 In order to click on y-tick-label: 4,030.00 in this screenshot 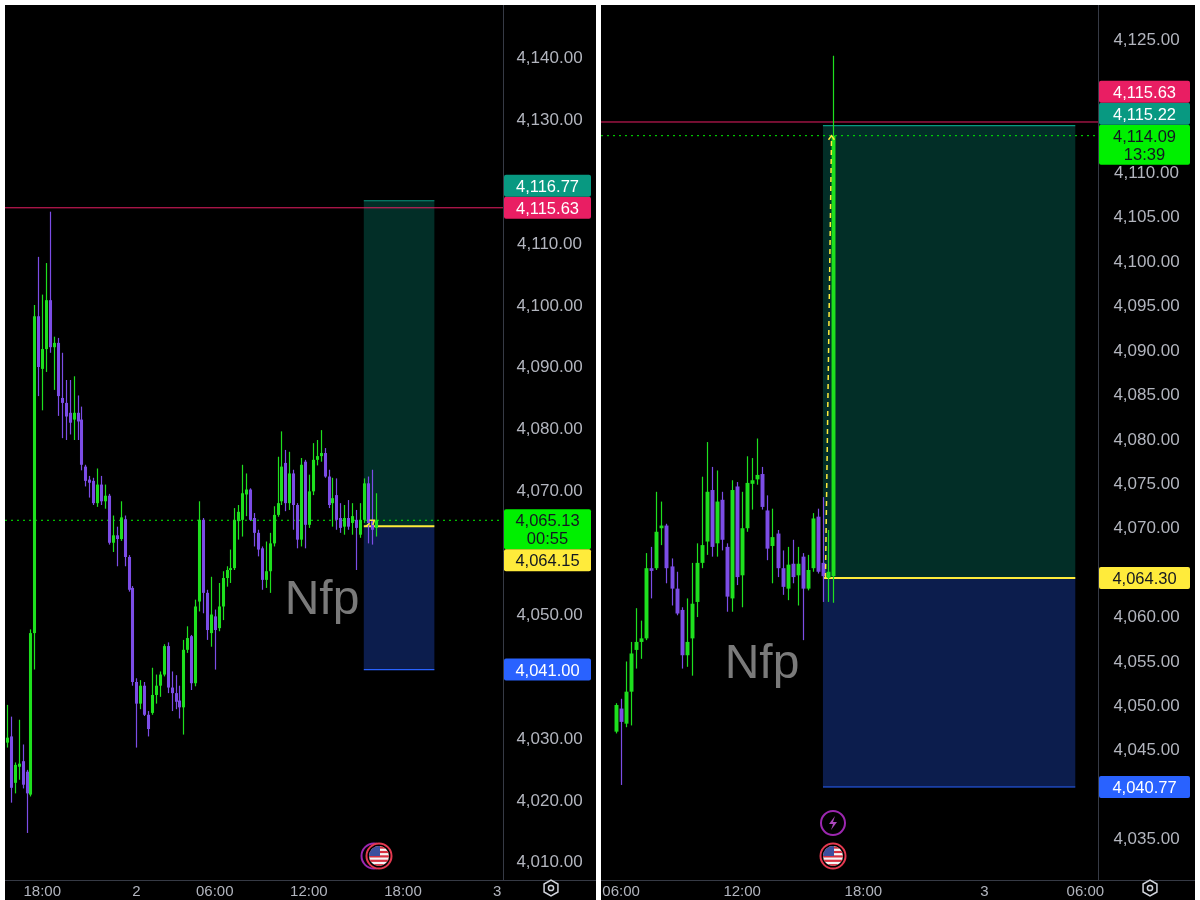, I will do `click(549, 738)`.